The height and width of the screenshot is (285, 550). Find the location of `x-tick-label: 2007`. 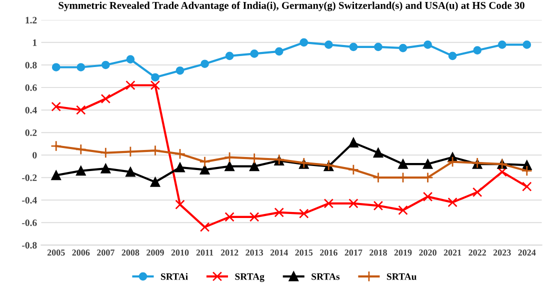

x-tick-label: 2007 is located at coordinates (105, 253).